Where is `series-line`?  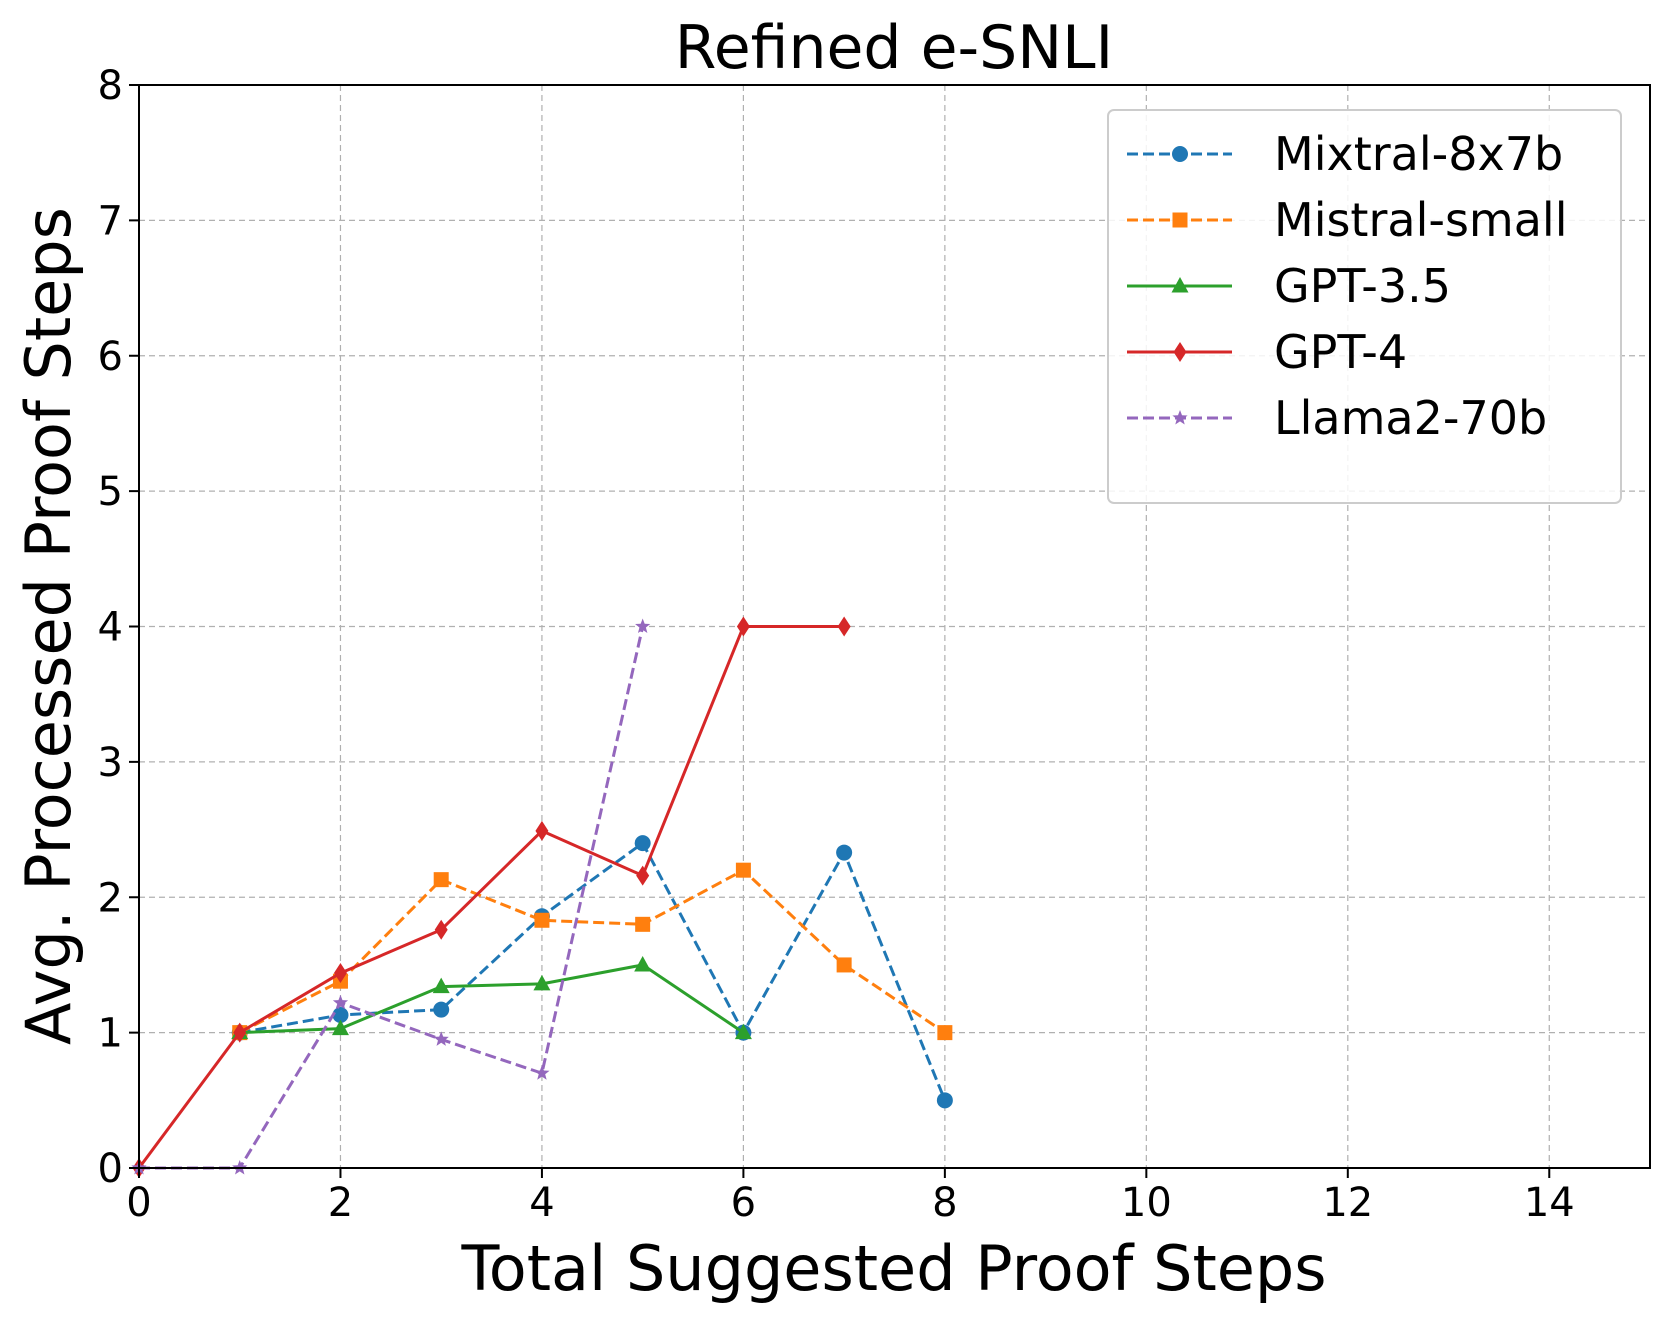 series-line is located at coordinates (593, 971).